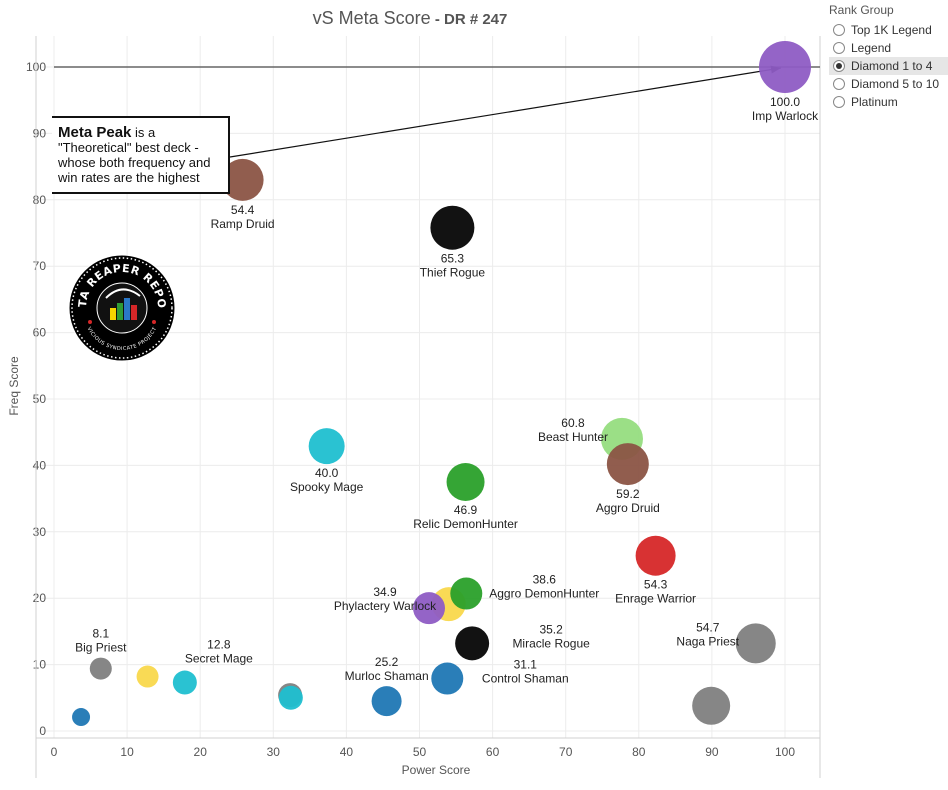  I want to click on data-label-name: Naga Priest, so click(707, 641).